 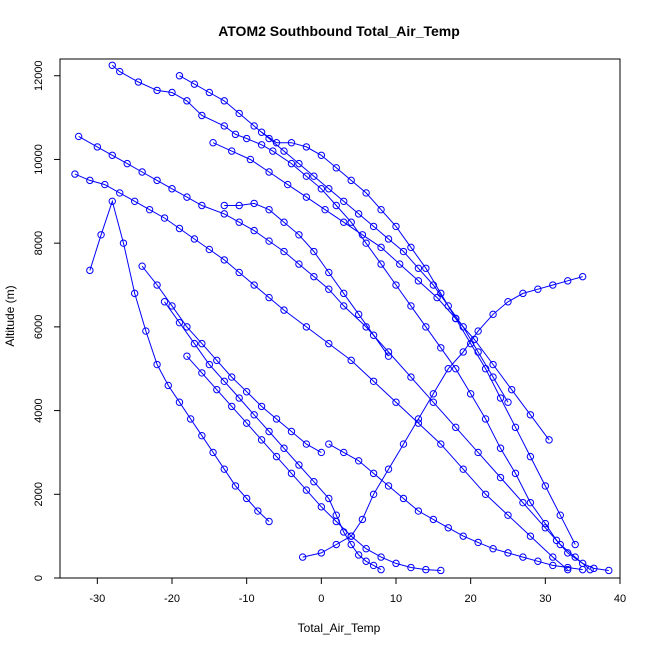 I want to click on y-tick-label: 4000, so click(x=39, y=410).